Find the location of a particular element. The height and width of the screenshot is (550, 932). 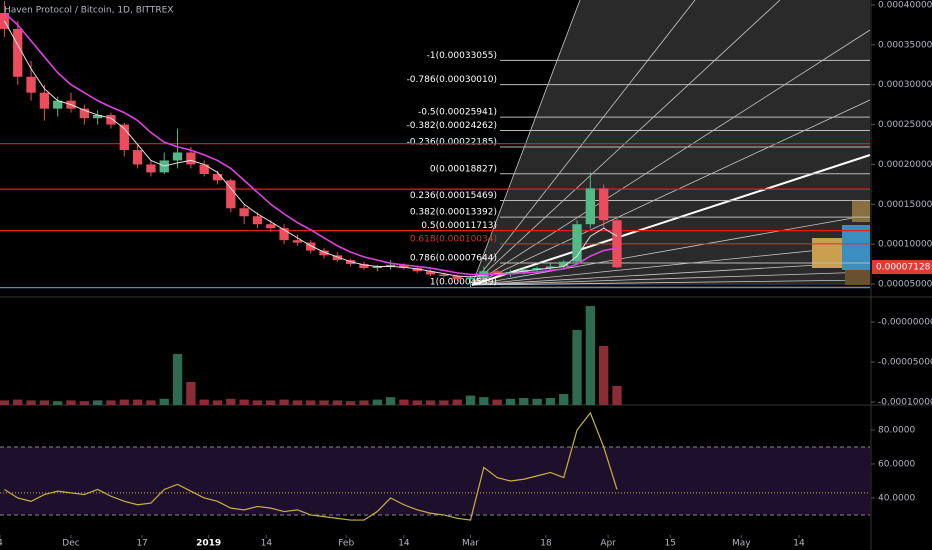

y-tick-label: -0.00000000 is located at coordinates (905, 323).